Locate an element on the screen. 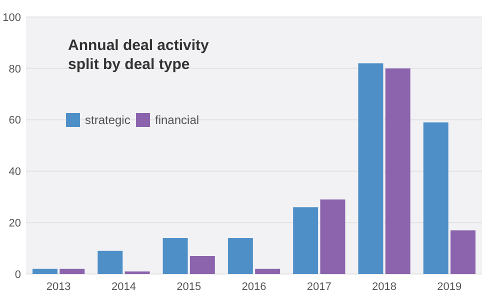  y-tick-label: 80 is located at coordinates (14, 69).